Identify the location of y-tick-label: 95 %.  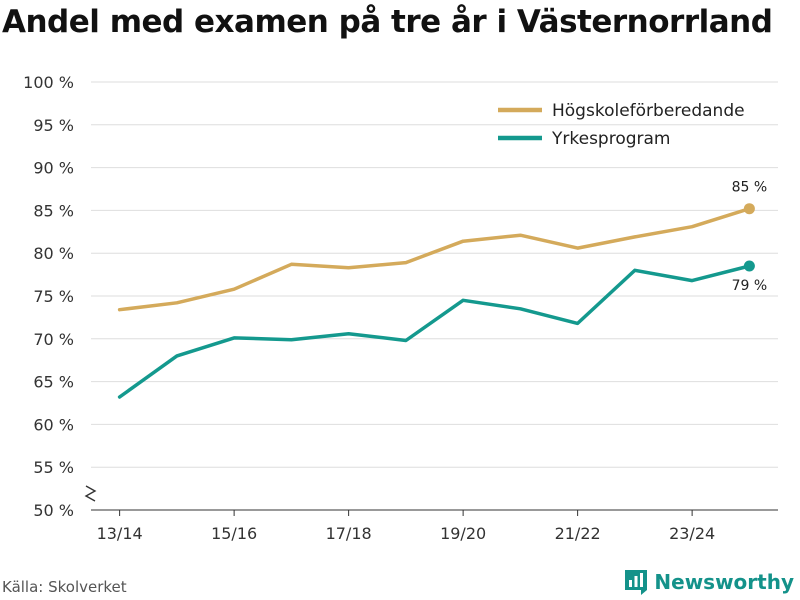
(53, 125).